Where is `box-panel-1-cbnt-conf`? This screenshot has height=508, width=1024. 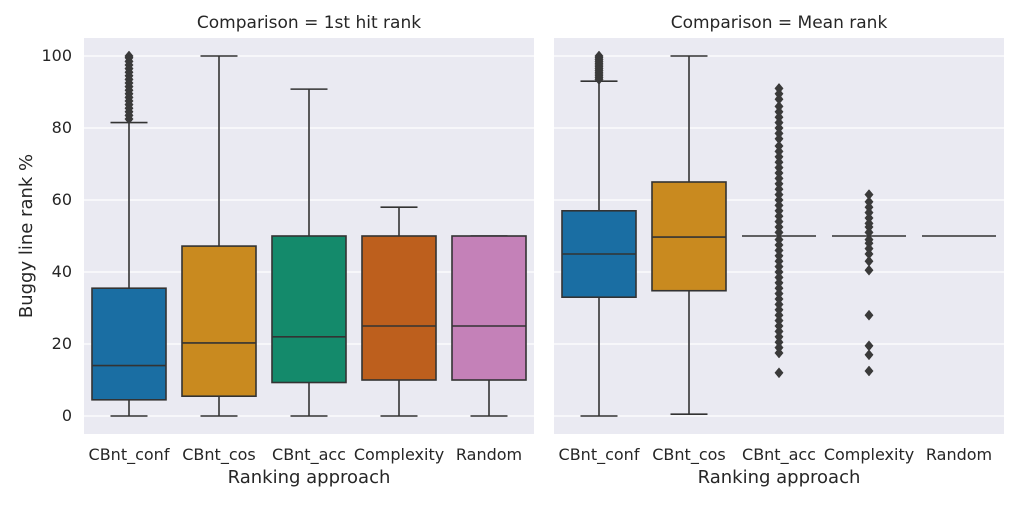
box-panel-1-cbnt-conf is located at coordinates (129, 344).